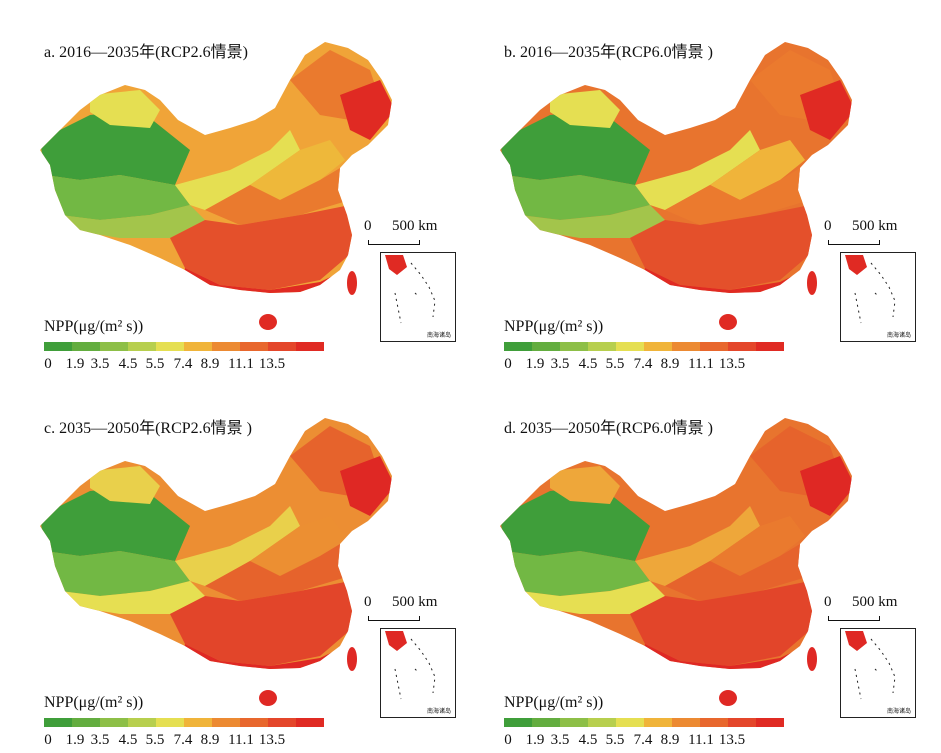 This screenshot has width=941, height=753. What do you see at coordinates (875, 602) in the screenshot?
I see `scale-distance: 500 km` at bounding box center [875, 602].